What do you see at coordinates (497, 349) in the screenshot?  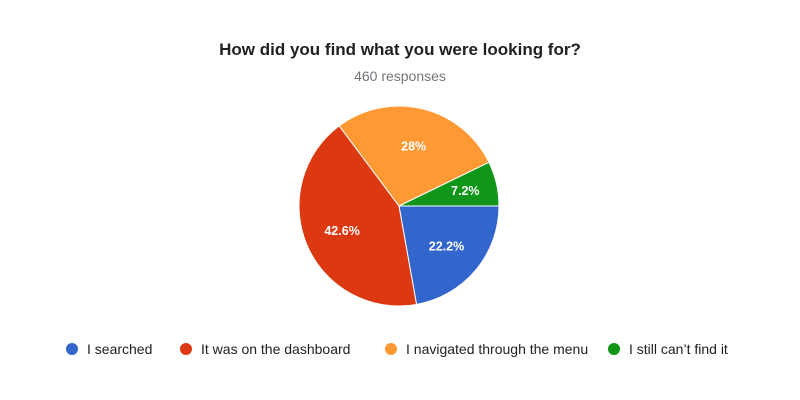 I see `legend-label: I navigated through the menu` at bounding box center [497, 349].